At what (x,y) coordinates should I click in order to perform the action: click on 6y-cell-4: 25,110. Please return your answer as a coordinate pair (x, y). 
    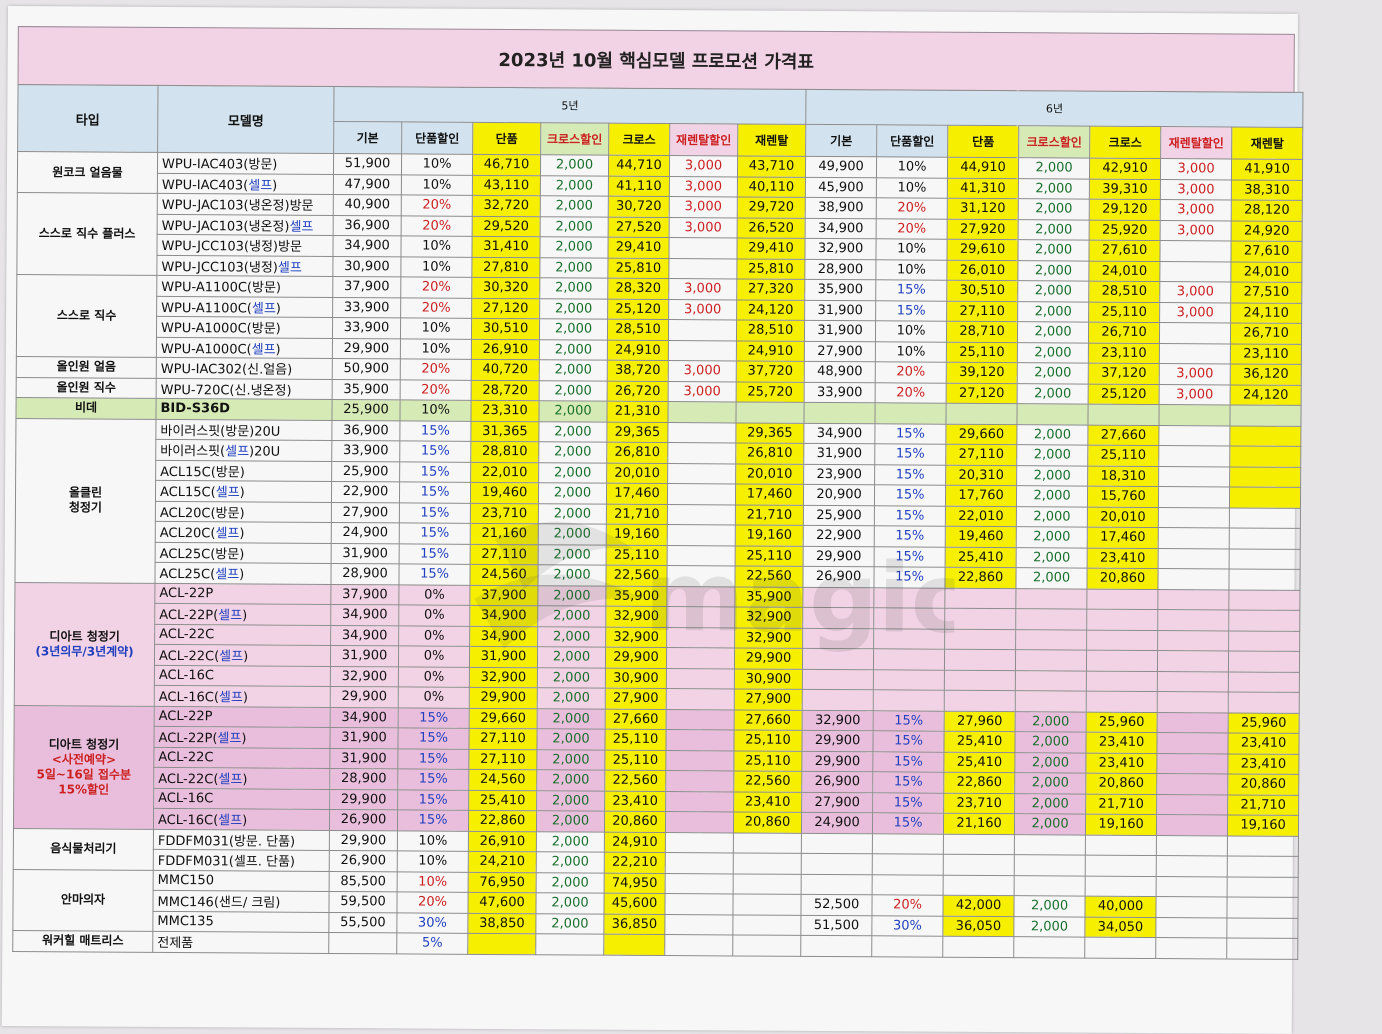
    Looking at the image, I should click on (1124, 312).